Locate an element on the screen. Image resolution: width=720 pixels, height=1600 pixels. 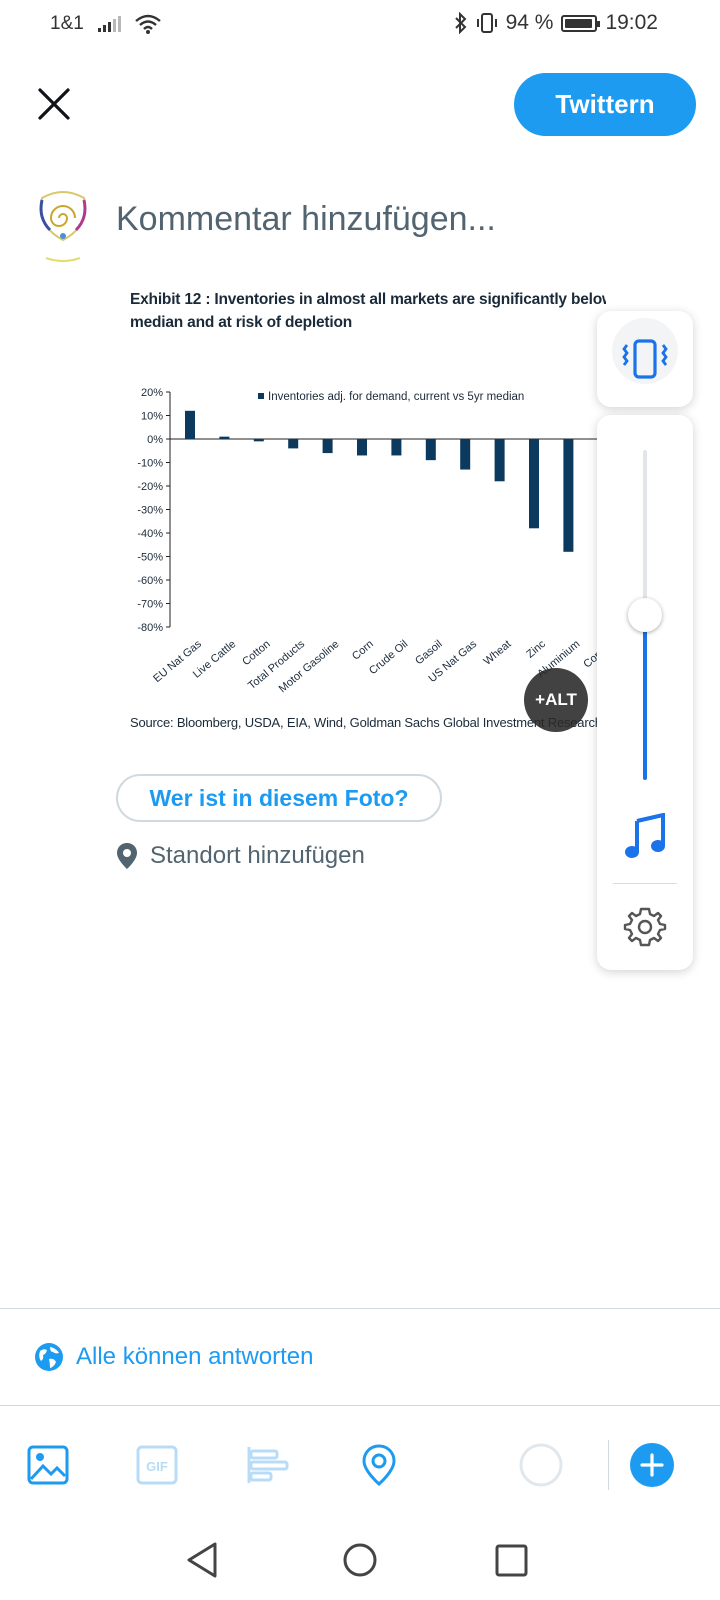
wifi-icon is located at coordinates (148, 24).